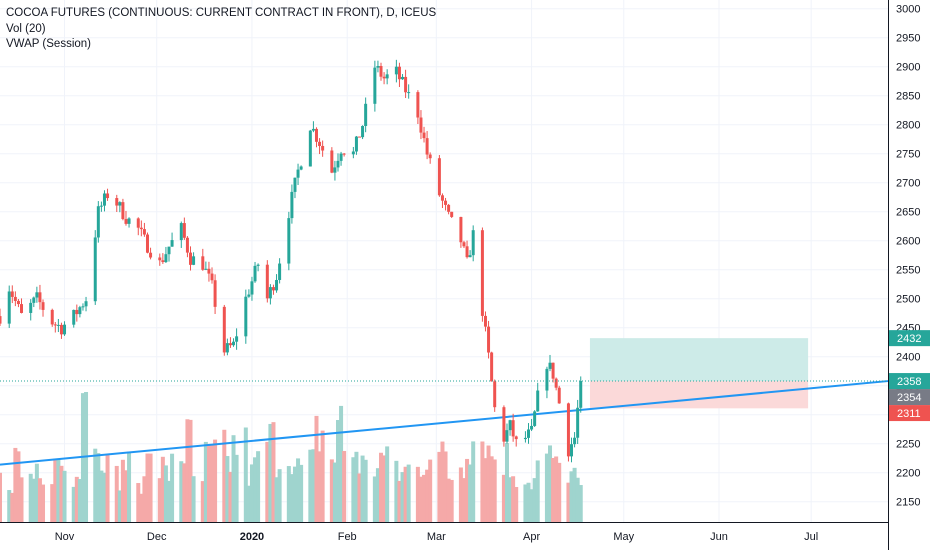 This screenshot has width=932, height=550. What do you see at coordinates (699, 360) in the screenshot?
I see `profit-zone` at bounding box center [699, 360].